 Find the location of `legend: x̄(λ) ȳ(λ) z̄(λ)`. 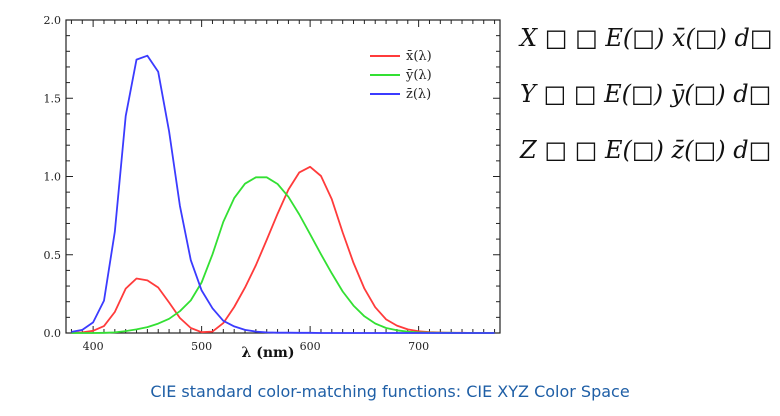

legend: x̄(λ) ȳ(λ) z̄(λ) is located at coordinates (401, 75).